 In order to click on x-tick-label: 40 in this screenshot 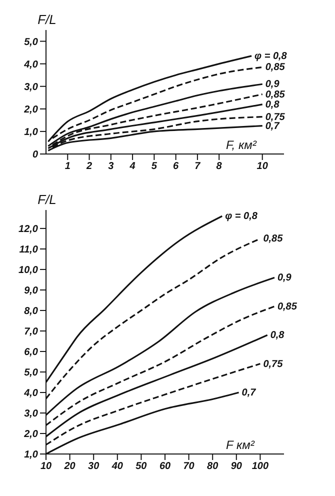, I will do `click(117, 466)`.